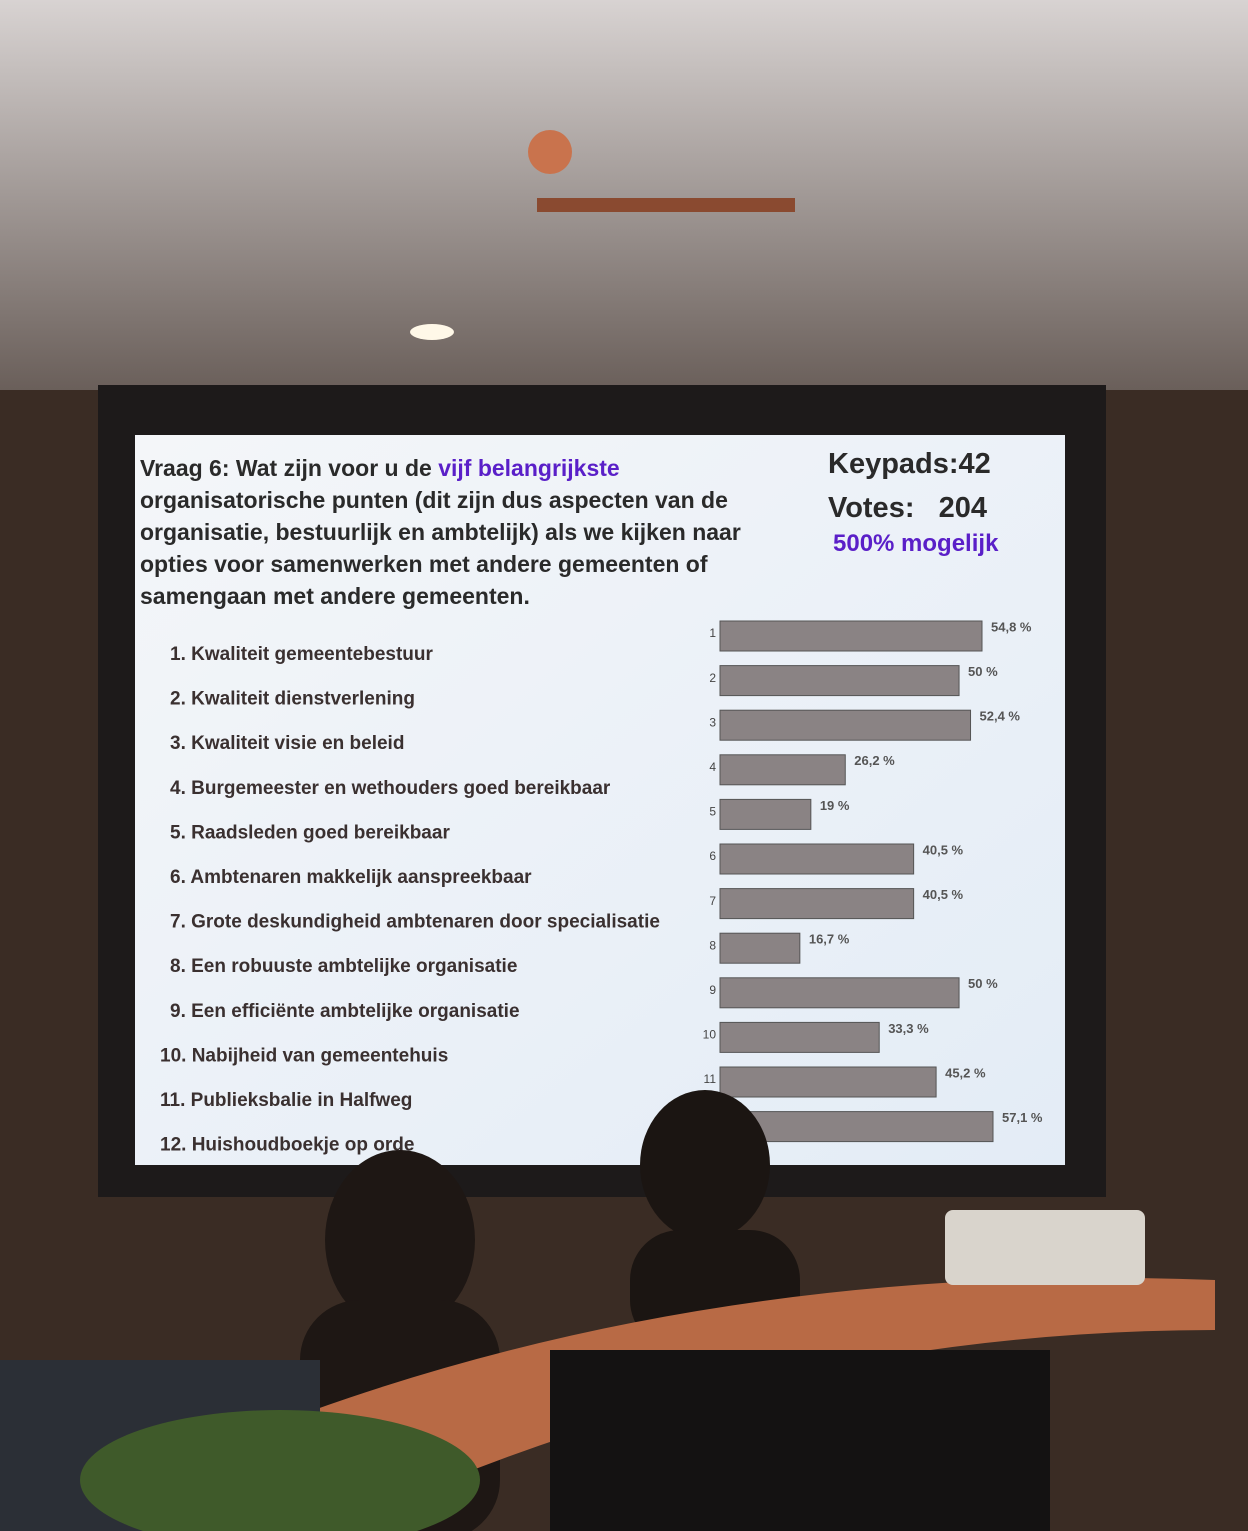 The image size is (1248, 1531). I want to click on value-label: 52,4 %, so click(1000, 716).